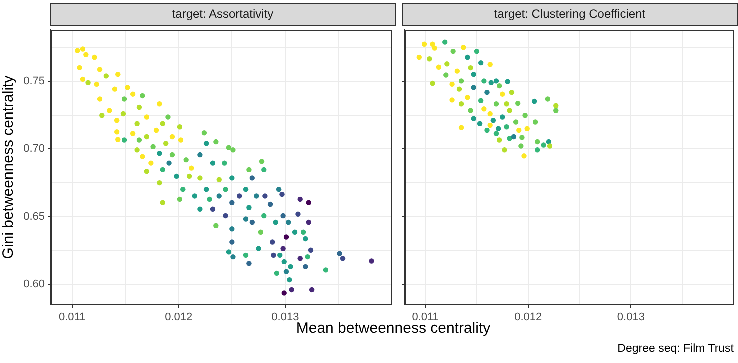  What do you see at coordinates (9, 167) in the screenshot?
I see `y-axis-title: Gini betweenness centrality` at bounding box center [9, 167].